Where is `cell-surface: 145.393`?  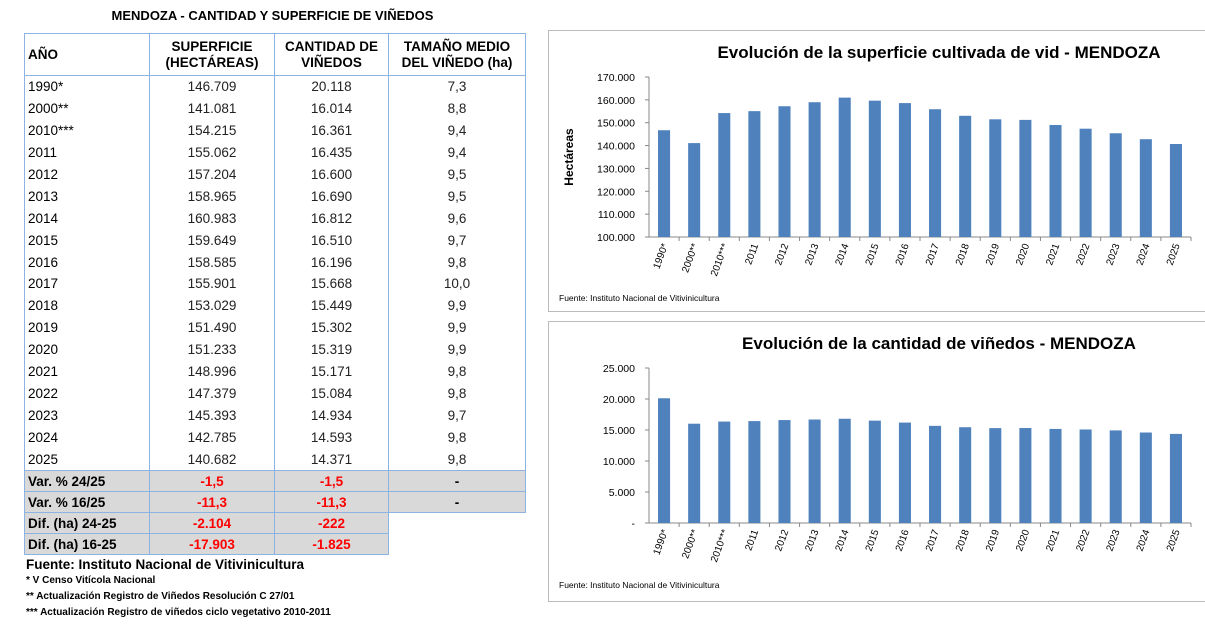 cell-surface: 145.393 is located at coordinates (212, 415).